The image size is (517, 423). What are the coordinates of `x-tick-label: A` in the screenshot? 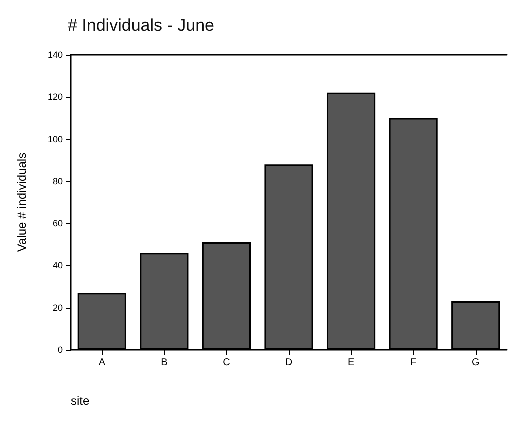 It's located at (102, 363).